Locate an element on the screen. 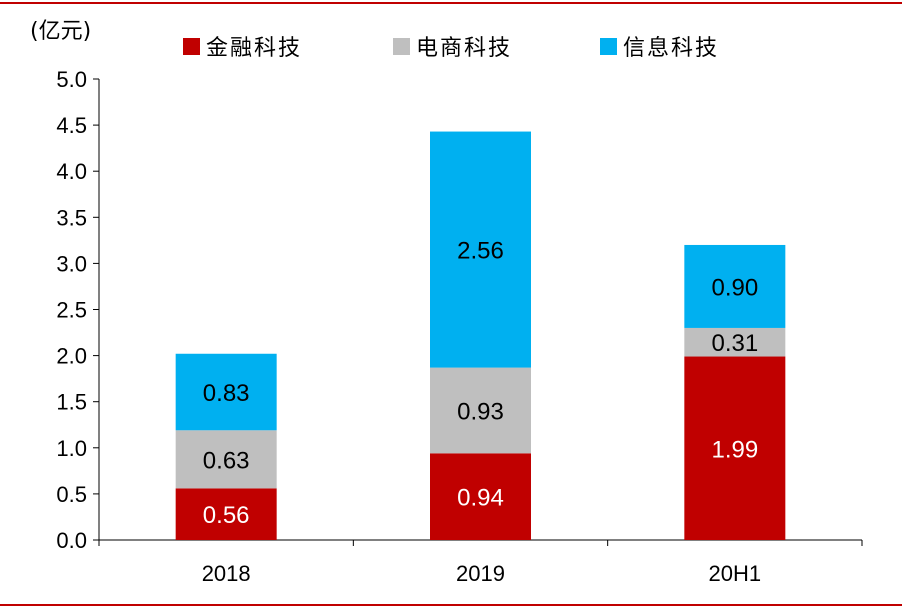 The height and width of the screenshot is (613, 902). y-tick-label: 2.5 is located at coordinates (71, 310).